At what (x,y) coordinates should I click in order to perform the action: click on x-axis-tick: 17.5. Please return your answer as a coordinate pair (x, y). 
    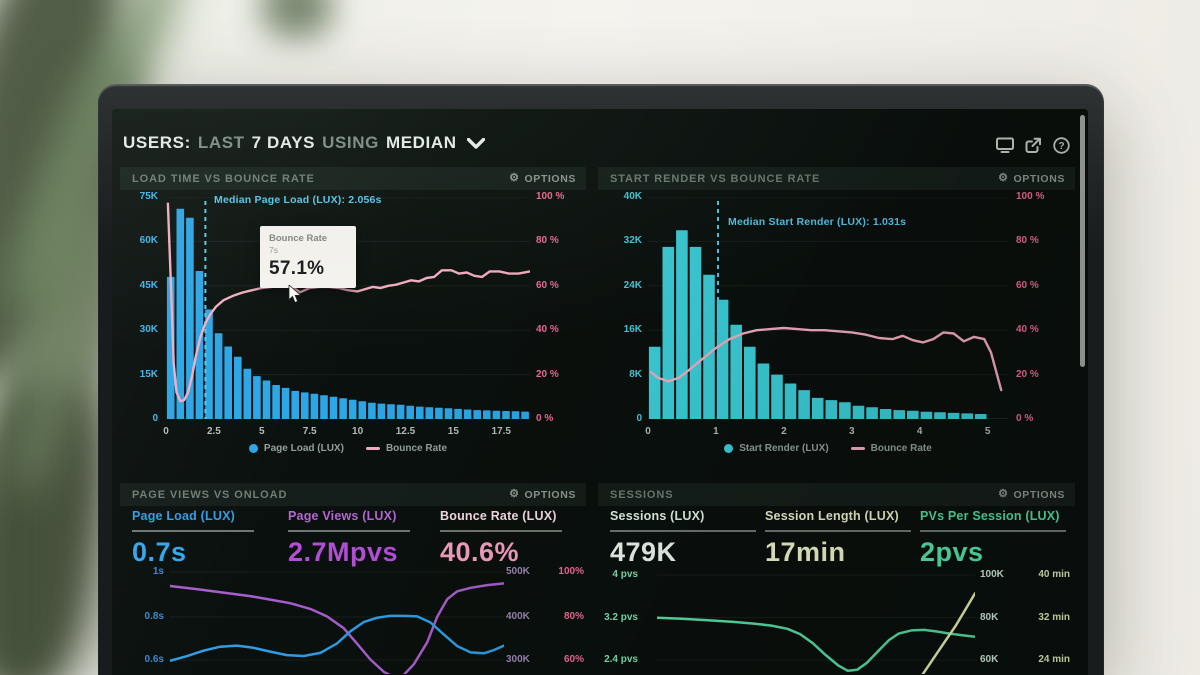
    Looking at the image, I should click on (501, 431).